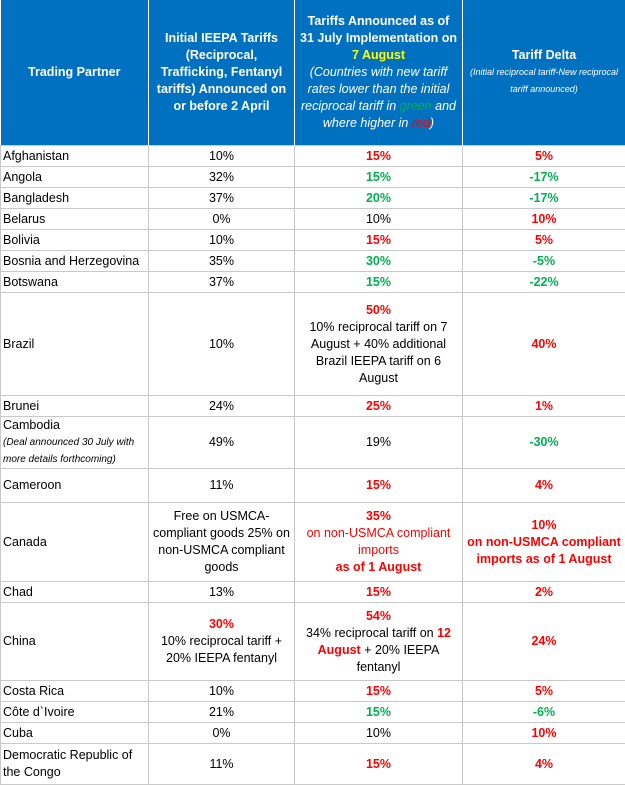 This screenshot has width=625, height=785. Describe the element at coordinates (221, 624) in the screenshot. I see `initial-tariff-value: 30%` at that location.